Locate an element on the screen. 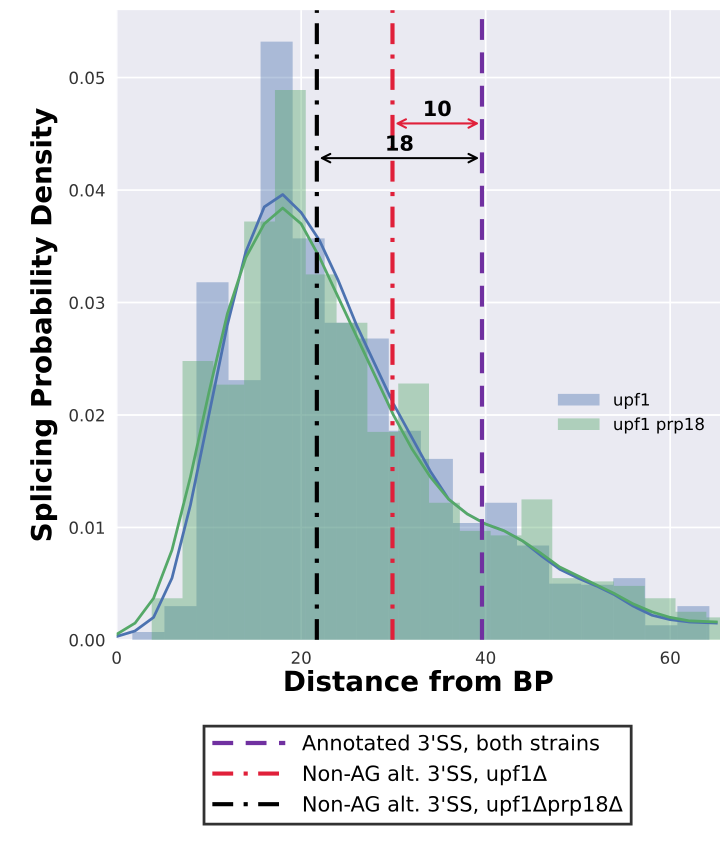 This screenshot has width=720, height=842. legend-label: upf1 prp18 is located at coordinates (659, 425).